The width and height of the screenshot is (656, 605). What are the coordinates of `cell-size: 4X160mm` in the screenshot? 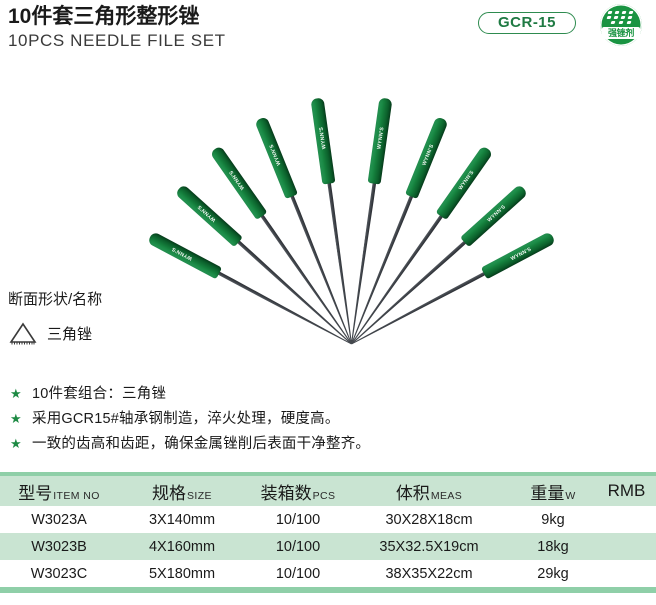 It's located at (182, 546).